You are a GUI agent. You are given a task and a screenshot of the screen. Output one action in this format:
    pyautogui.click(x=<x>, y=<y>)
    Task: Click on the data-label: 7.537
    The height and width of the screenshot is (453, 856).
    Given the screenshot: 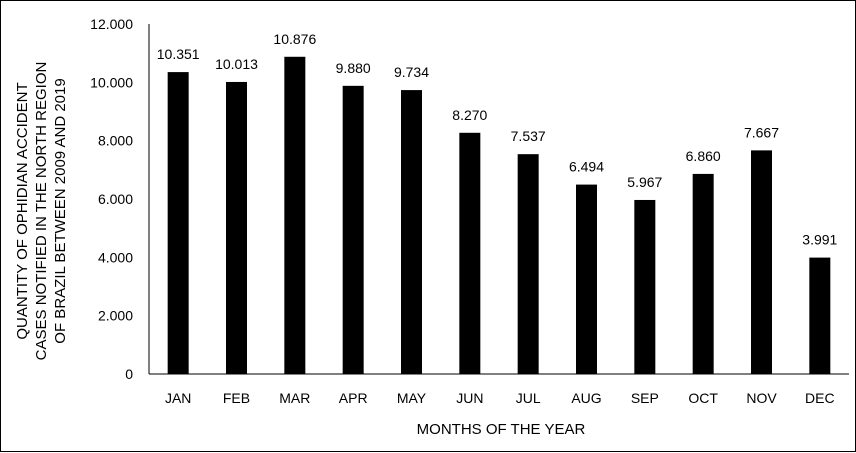 What is the action you would take?
    pyautogui.click(x=528, y=136)
    